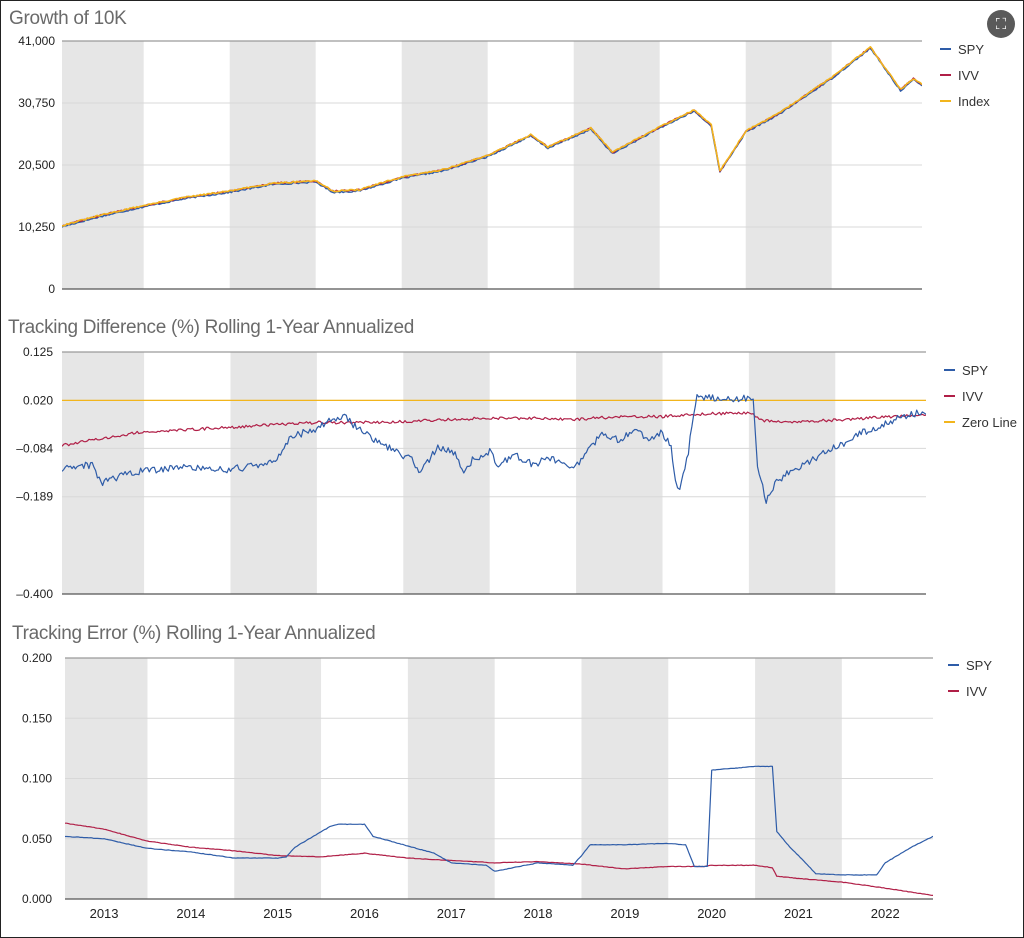 The image size is (1024, 938). Describe the element at coordinates (37, 779) in the screenshot. I see `tracking_error-y-tick-label: 0.100` at that location.